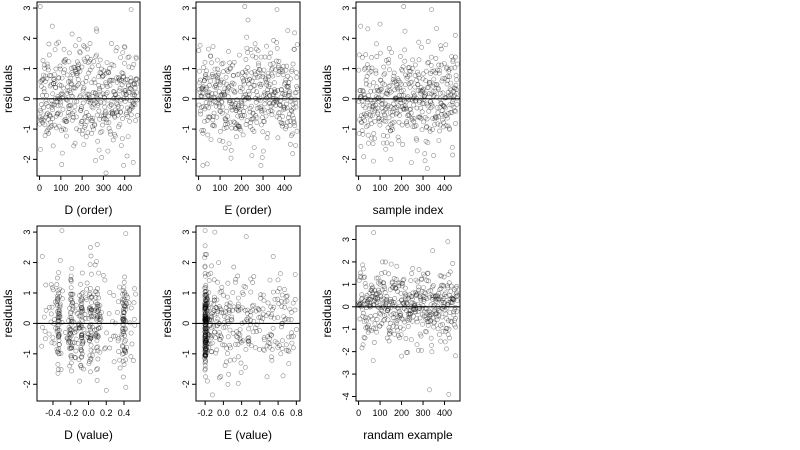 The image size is (800, 450). I want to click on x-tick-label: 0, so click(198, 188).